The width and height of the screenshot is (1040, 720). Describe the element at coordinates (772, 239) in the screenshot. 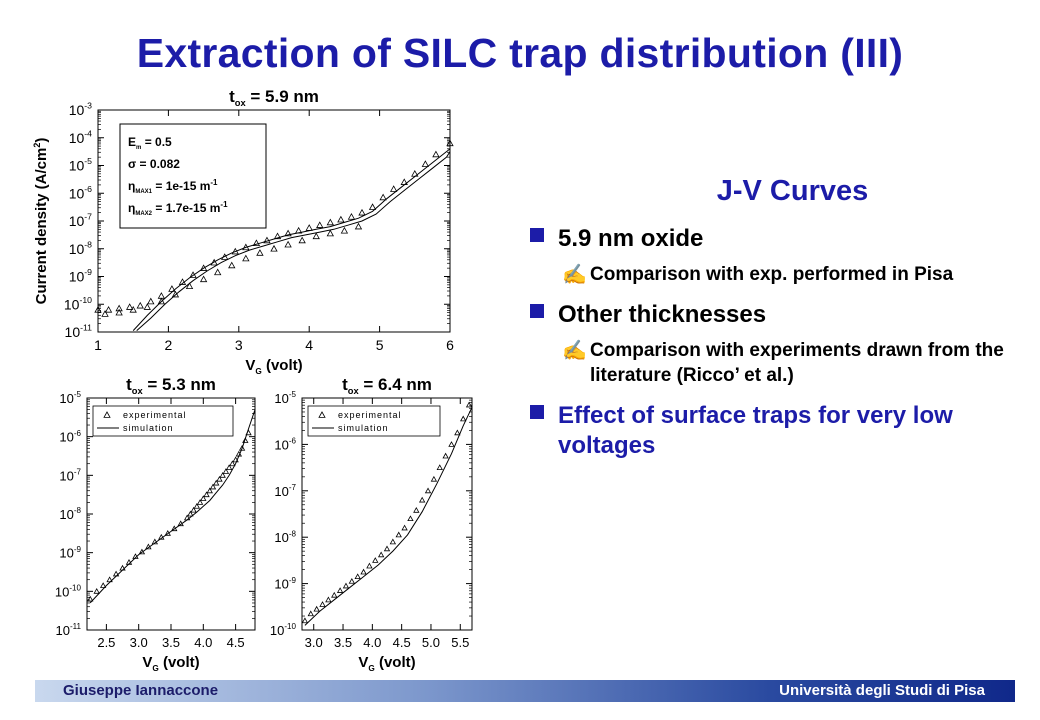

I see `bullet-1: 5.9 nm oxide` at that location.